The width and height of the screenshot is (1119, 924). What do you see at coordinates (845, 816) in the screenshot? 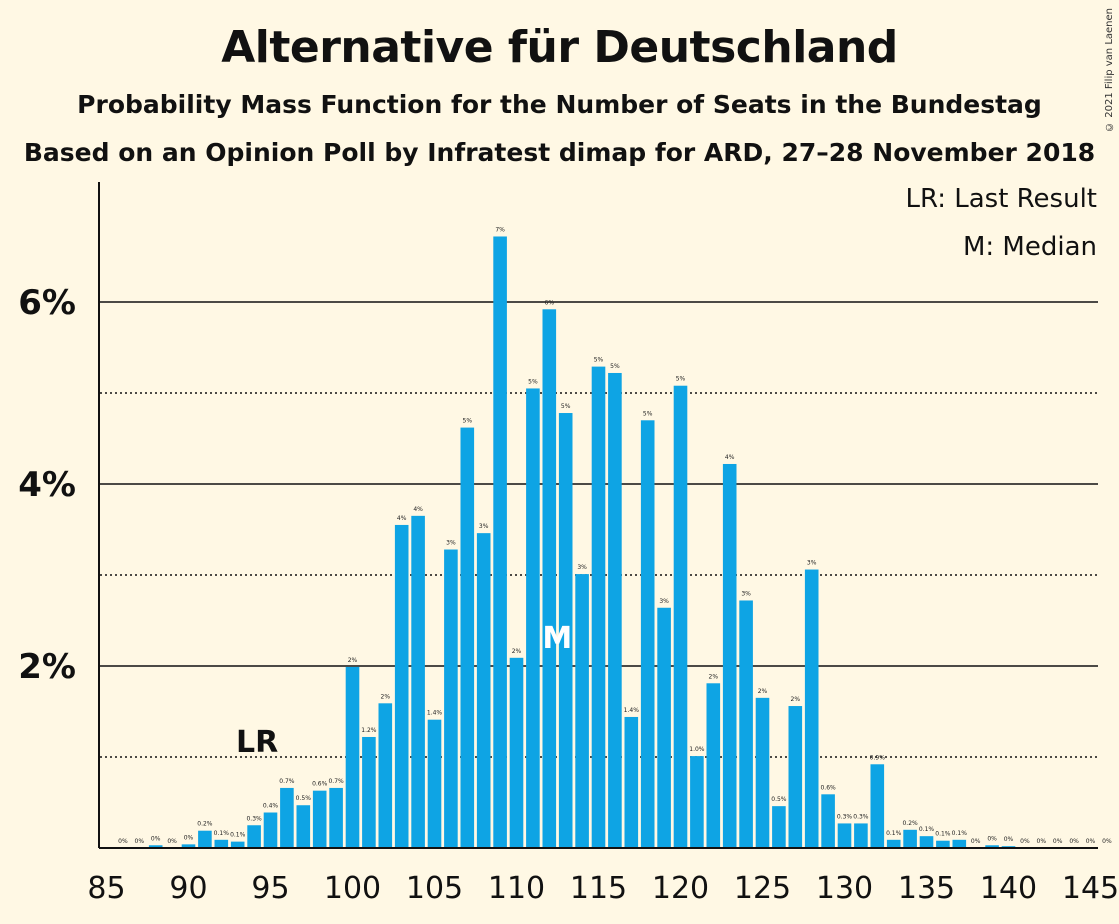
I see `data-label-seat-130: 0.3%` at bounding box center [845, 816].